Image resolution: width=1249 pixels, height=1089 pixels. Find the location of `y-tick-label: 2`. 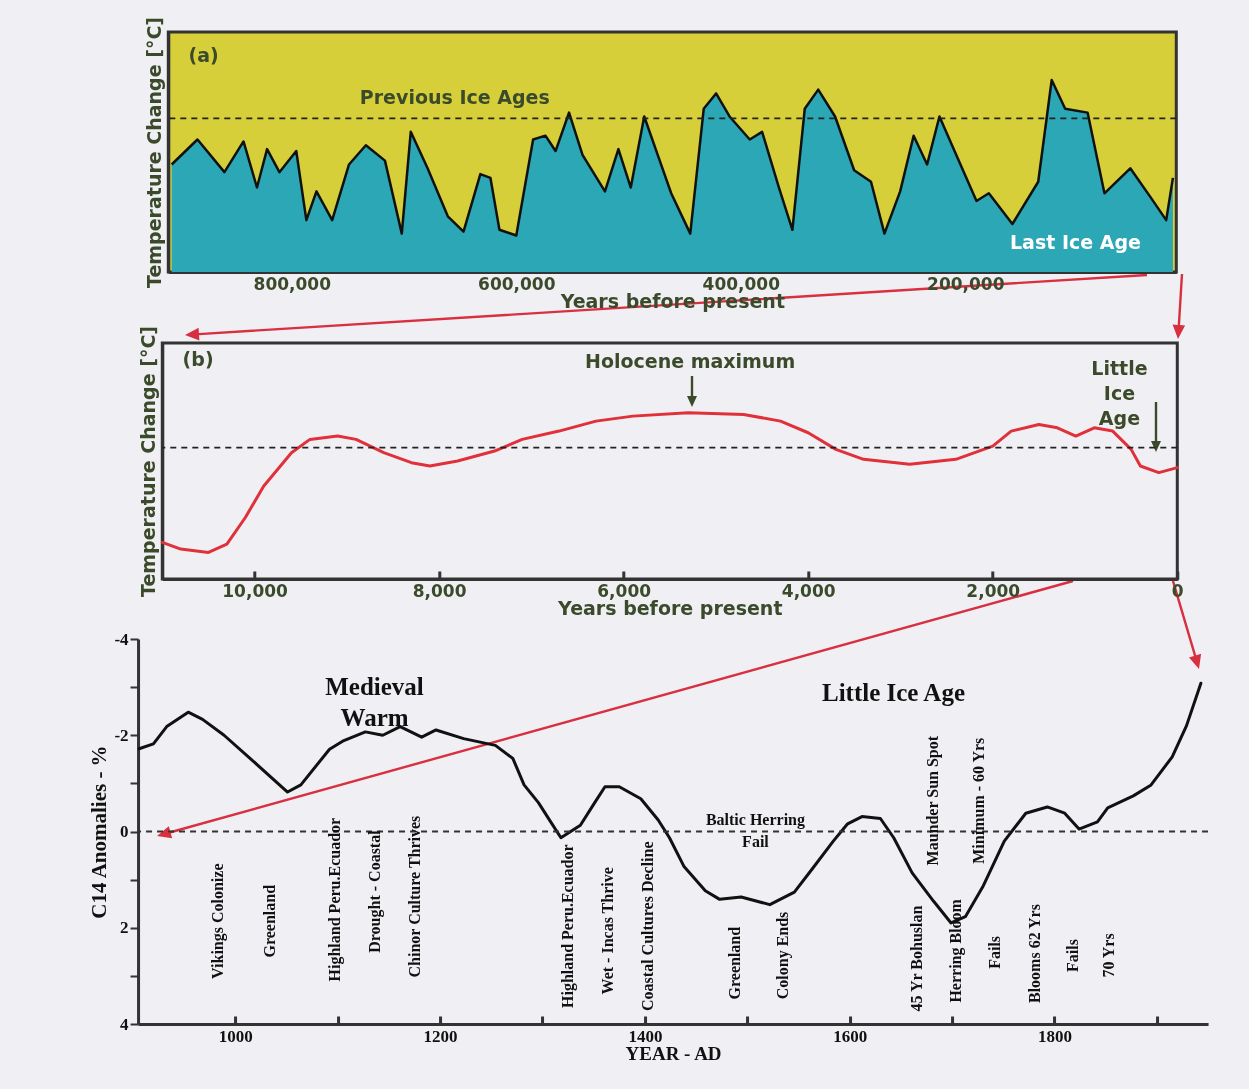

y-tick-label: 2 is located at coordinates (124, 928).